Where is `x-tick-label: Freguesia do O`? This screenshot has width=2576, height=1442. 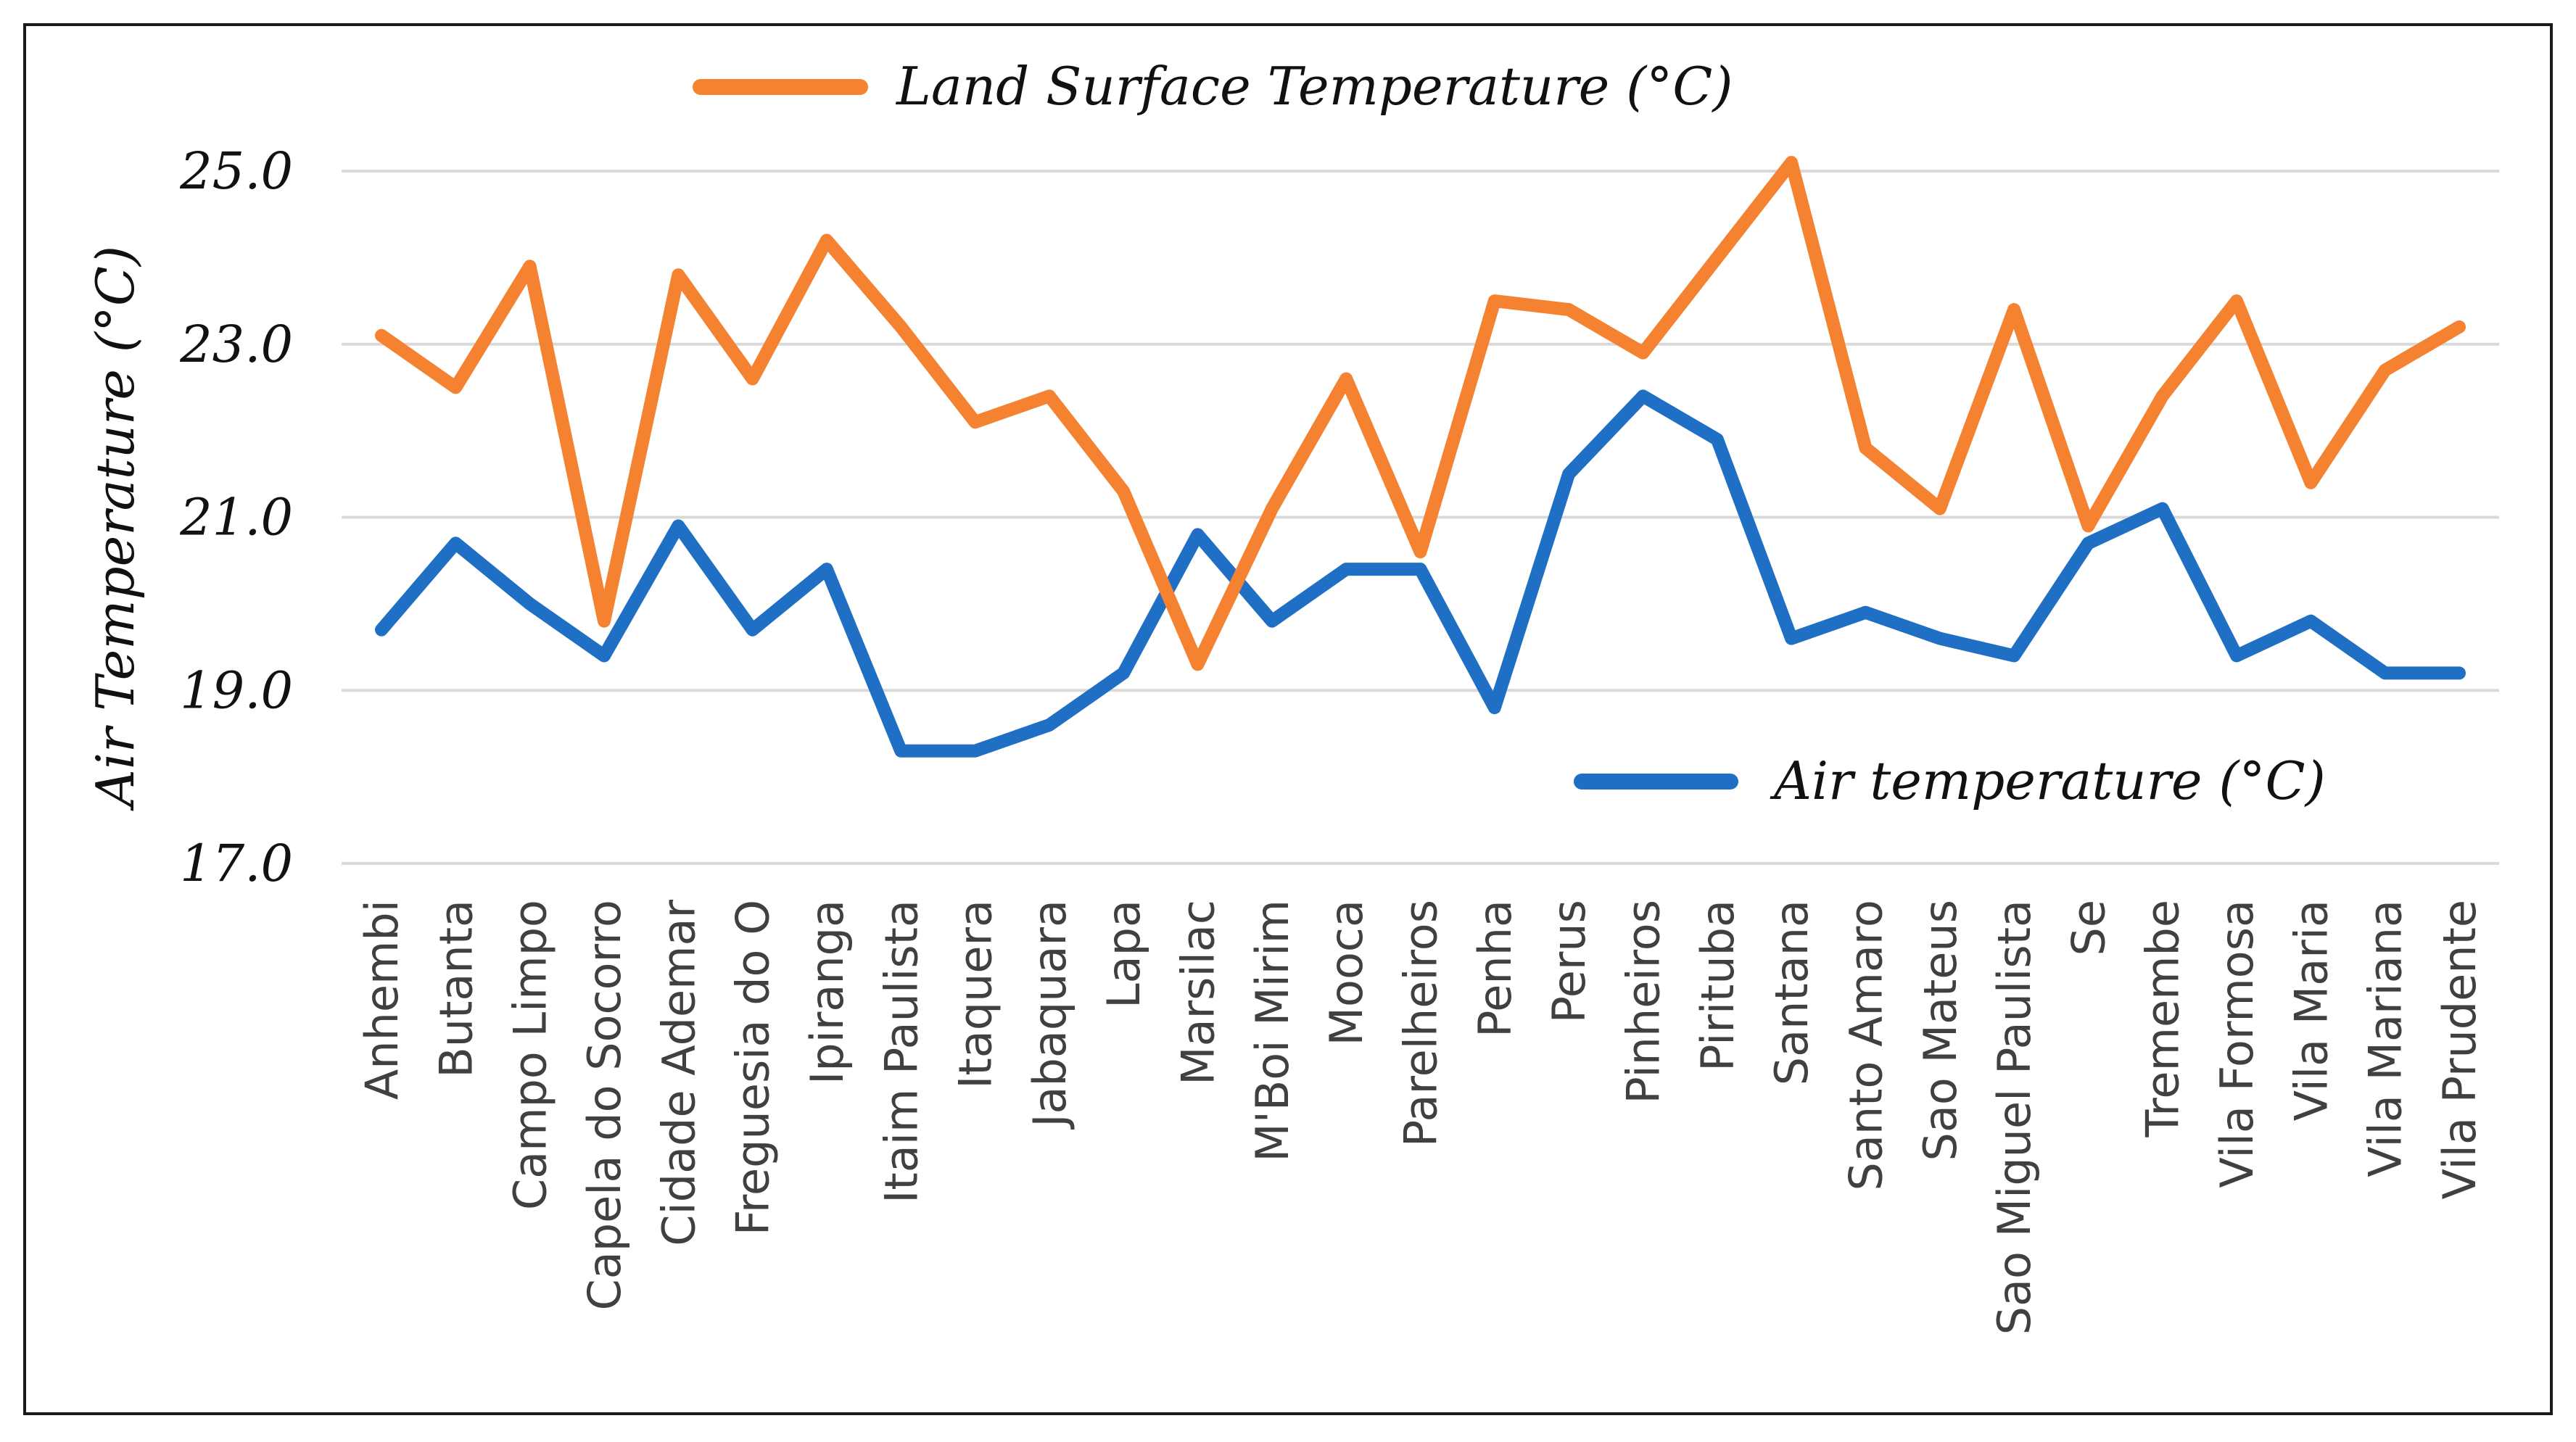
x-tick-label: Freguesia do O is located at coordinates (753, 1067).